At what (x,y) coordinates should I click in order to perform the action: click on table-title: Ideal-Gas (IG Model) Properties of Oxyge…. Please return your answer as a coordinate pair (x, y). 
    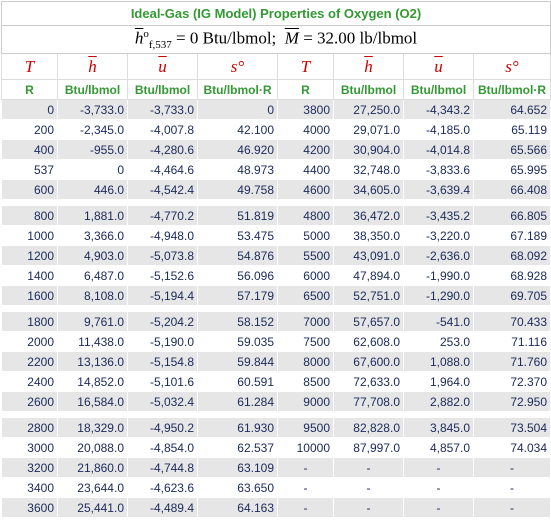
    Looking at the image, I should click on (275, 13).